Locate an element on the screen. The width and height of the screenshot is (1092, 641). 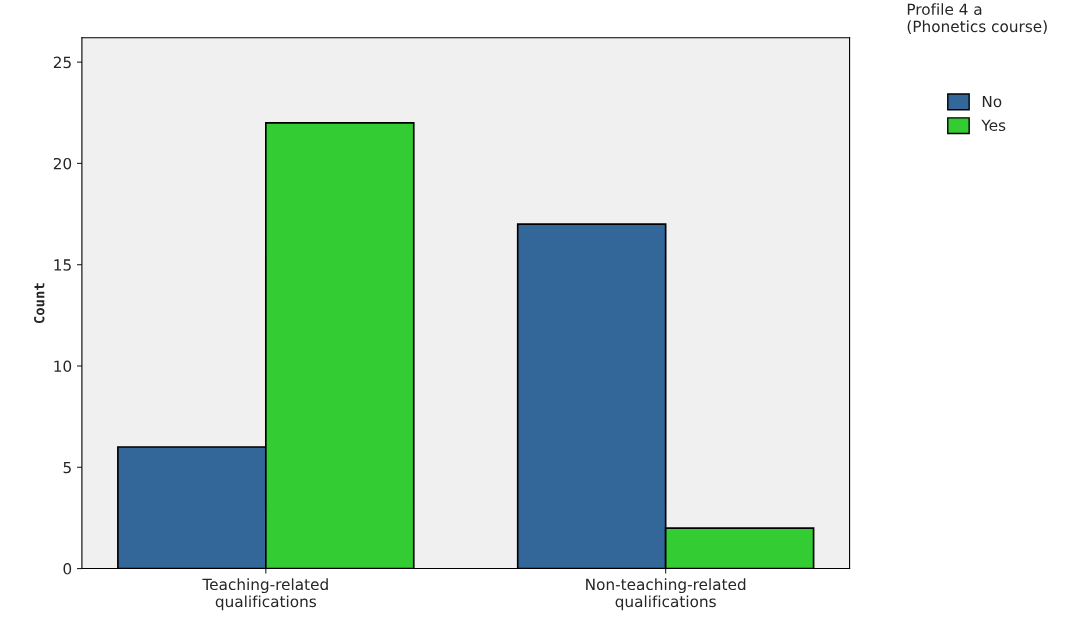
x-tick-label: Teaching-related qualifications is located at coordinates (265, 594).